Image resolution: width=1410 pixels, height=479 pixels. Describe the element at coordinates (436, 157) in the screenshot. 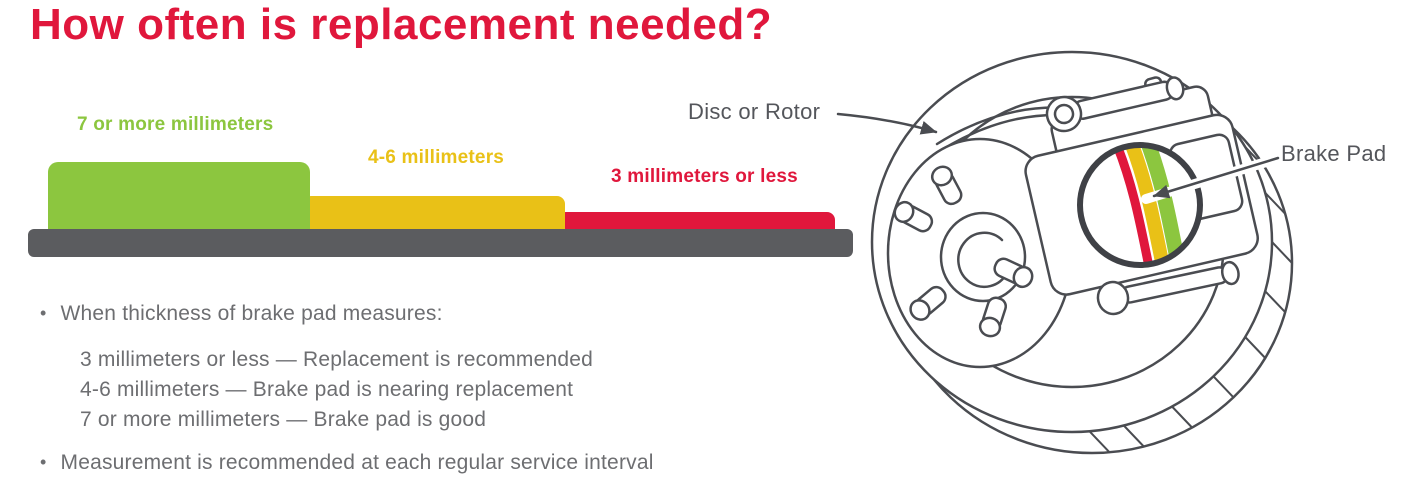

I see `gauge-label-nearing: 4-6 millimeters` at that location.